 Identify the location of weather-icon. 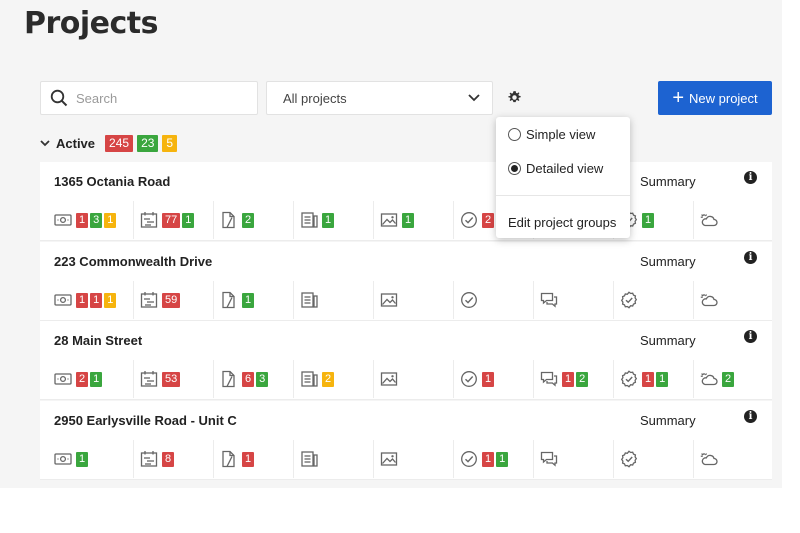
(709, 459).